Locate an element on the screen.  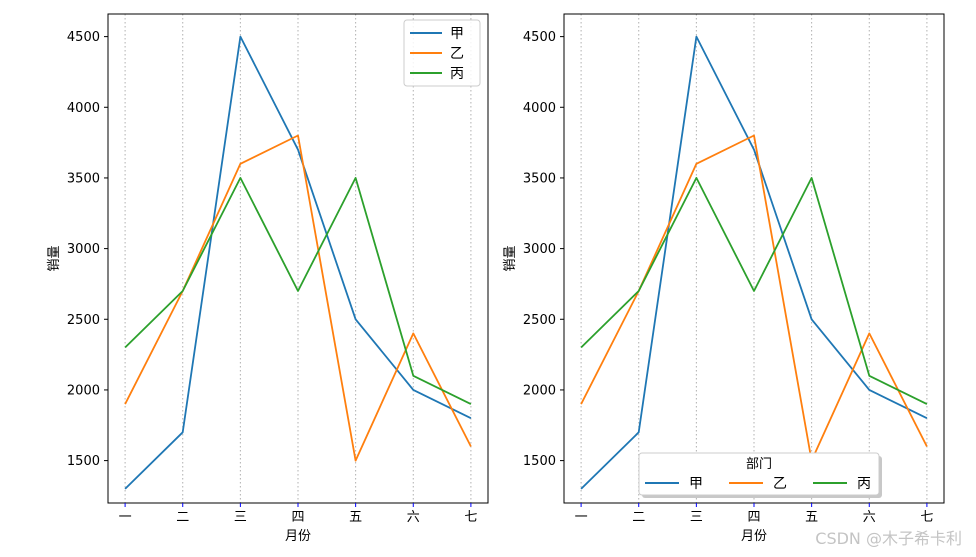
watermark: CSDN @木子希卡利 is located at coordinates (888, 538).